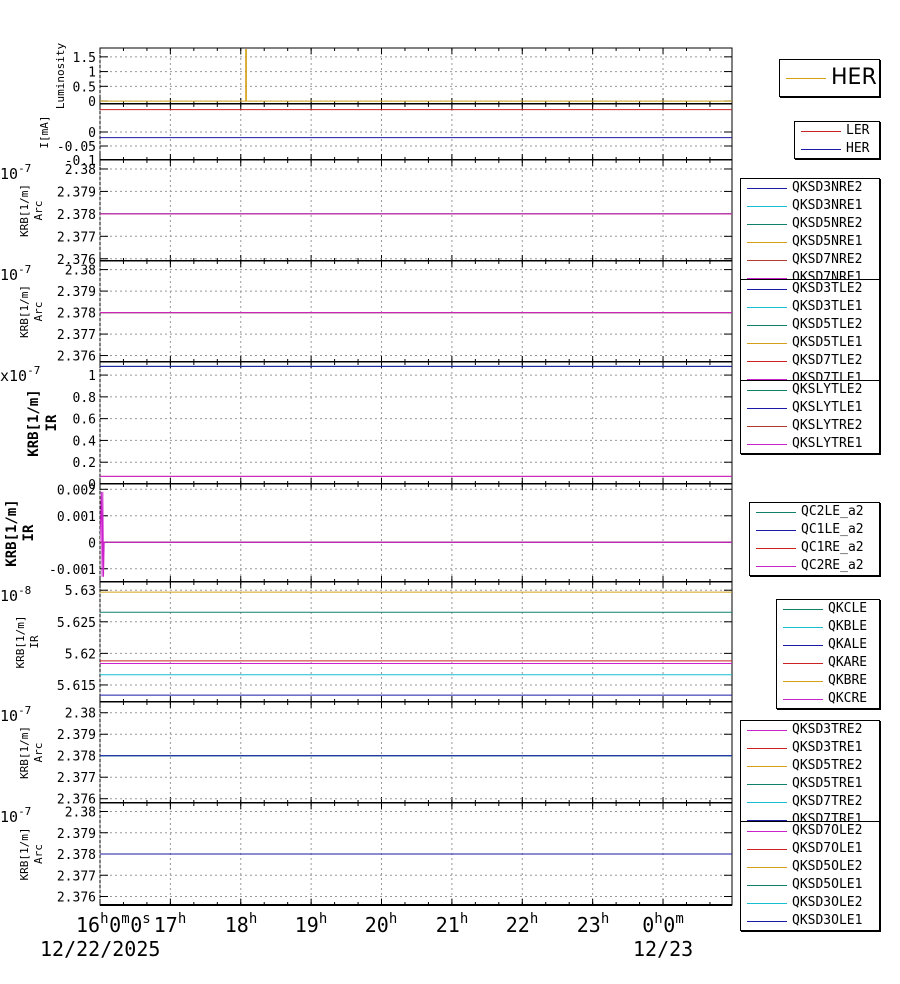 The width and height of the screenshot is (900, 984). Describe the element at coordinates (72, 570) in the screenshot. I see `y-tick-label: -0.001` at that location.